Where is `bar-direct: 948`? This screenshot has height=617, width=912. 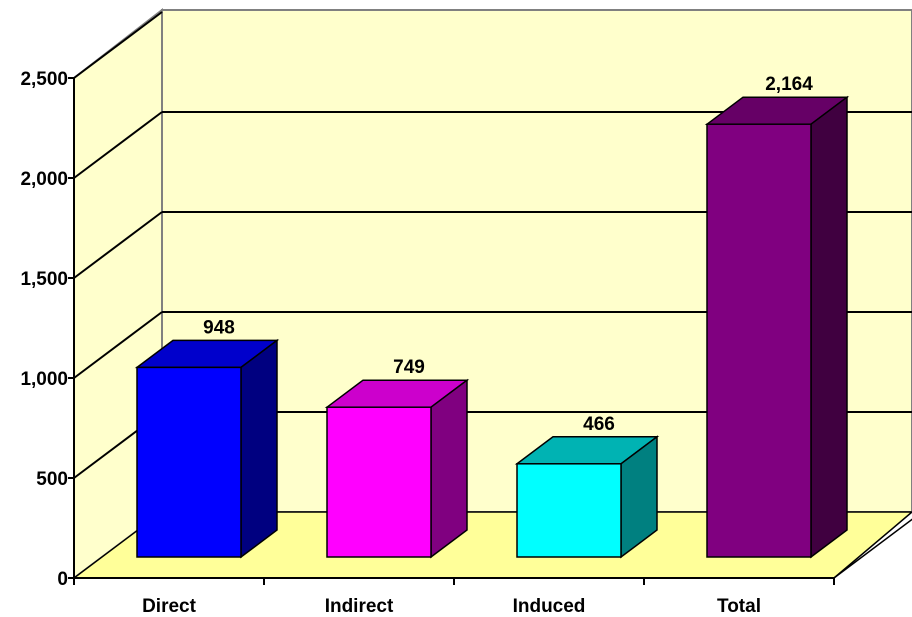
bar-direct: 948 is located at coordinates (207, 438).